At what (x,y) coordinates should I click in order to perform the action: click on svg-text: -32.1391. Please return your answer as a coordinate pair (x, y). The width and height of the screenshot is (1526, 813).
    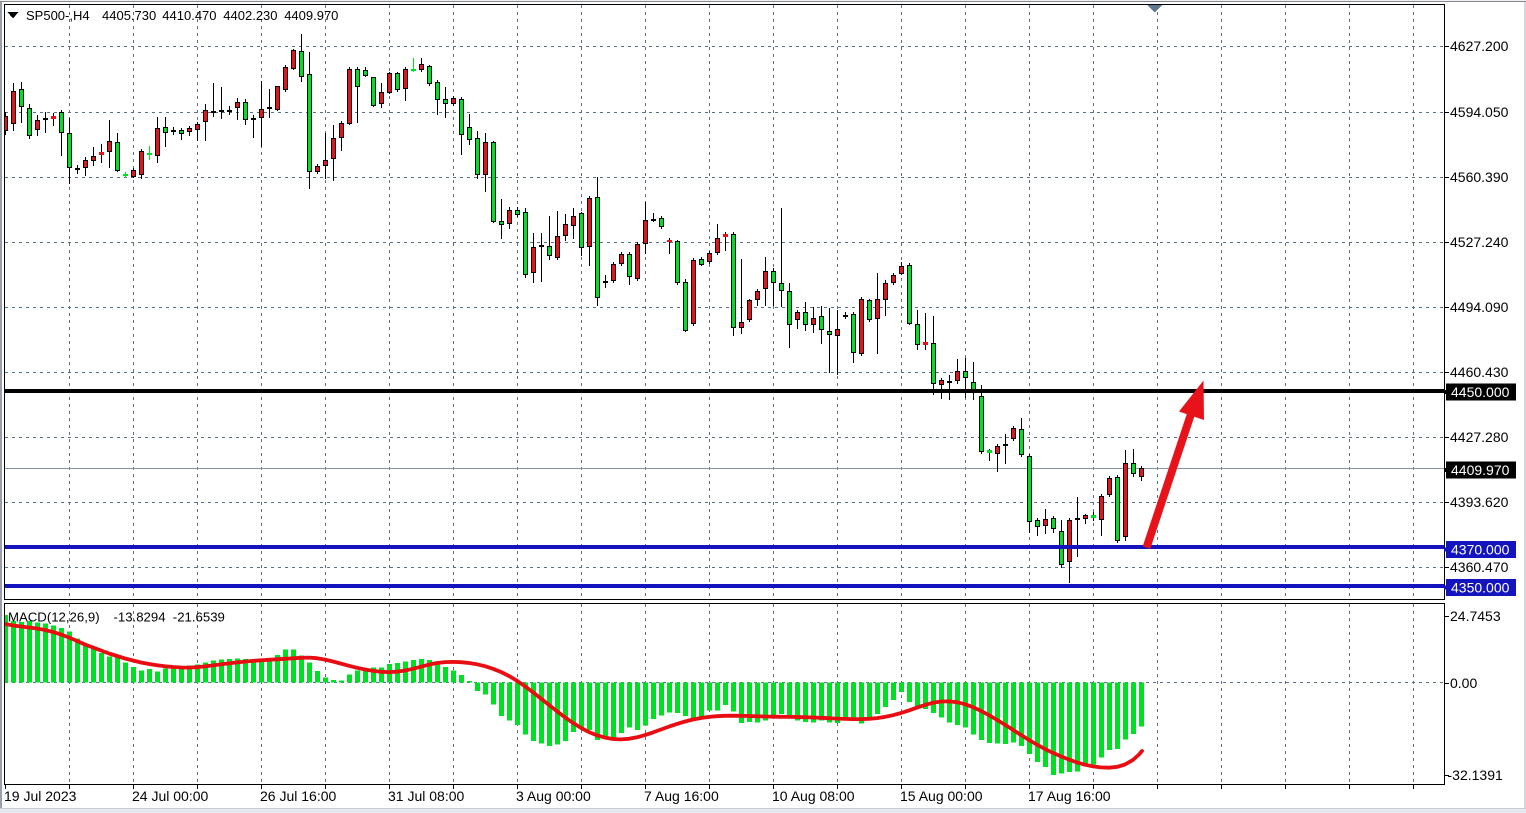
    Looking at the image, I should click on (1475, 775).